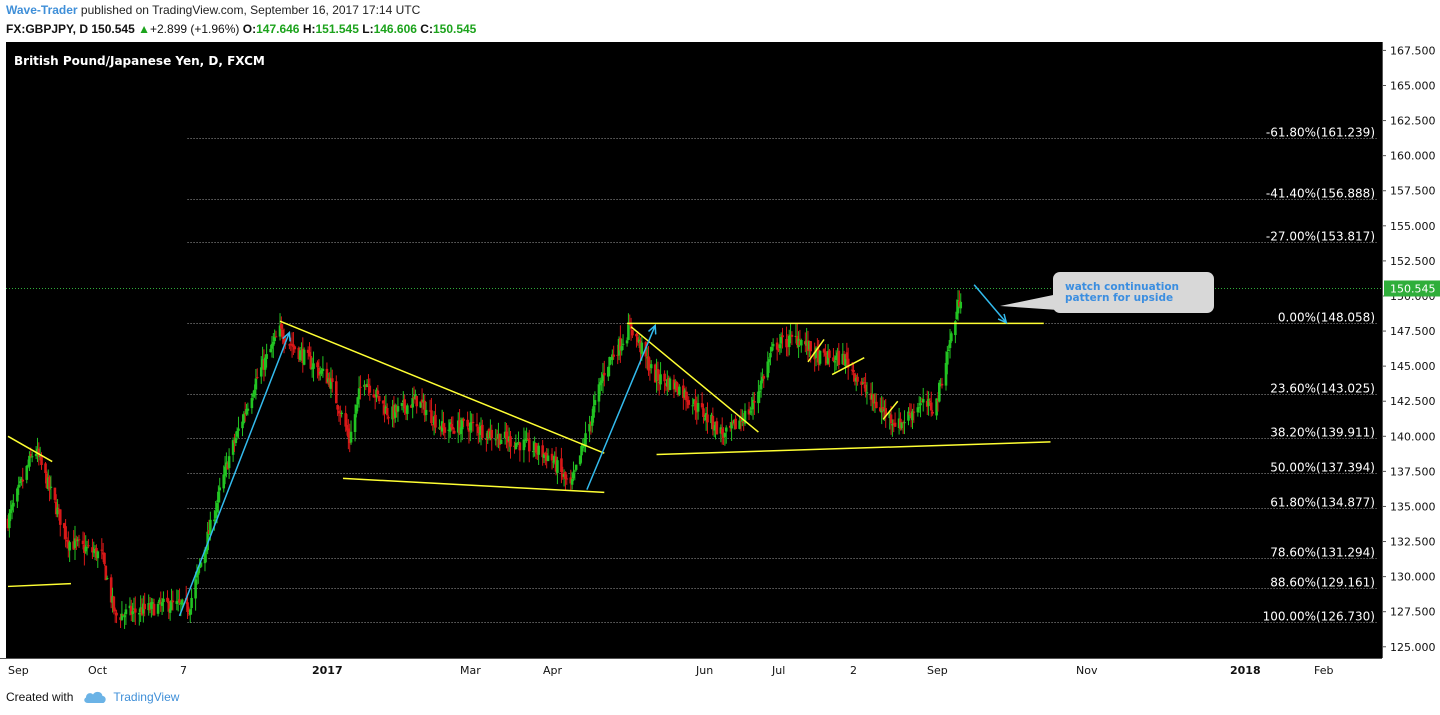  What do you see at coordinates (473, 485) in the screenshot?
I see `trendline-wedge-support` at bounding box center [473, 485].